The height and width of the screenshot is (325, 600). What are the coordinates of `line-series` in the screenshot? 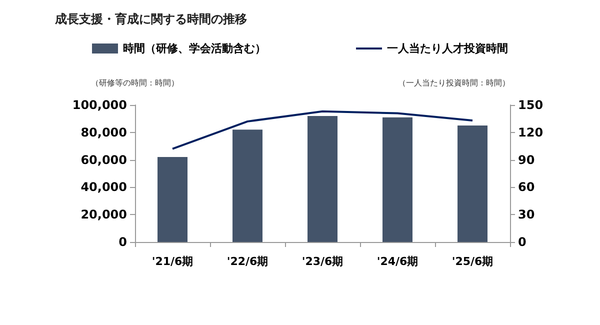 It's located at (323, 130).